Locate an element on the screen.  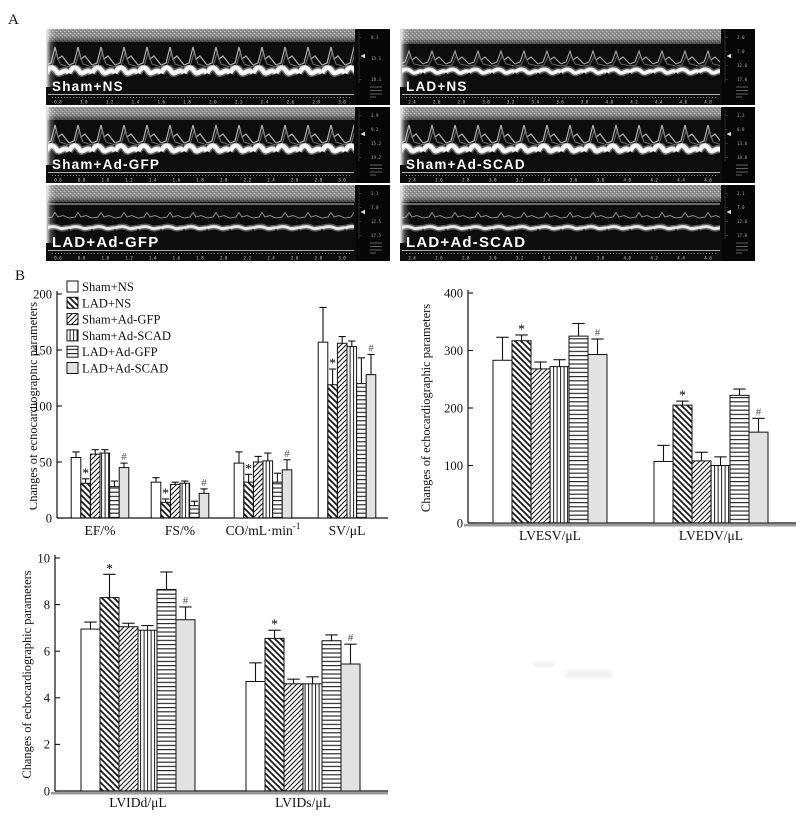
svg-text: 7.0 is located at coordinates (741, 51).